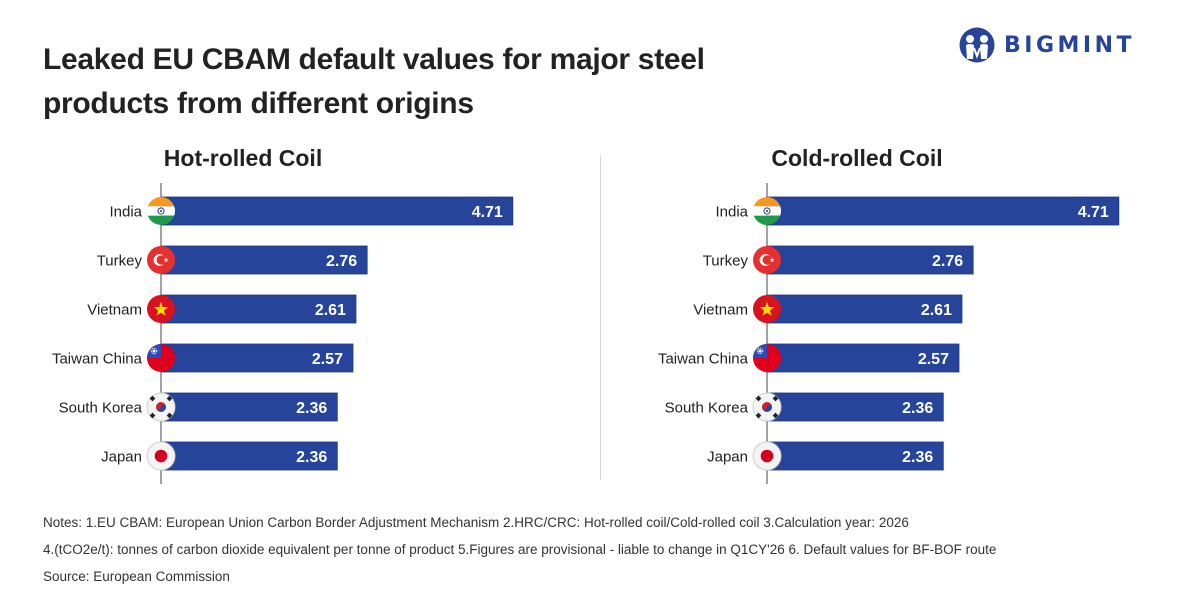 Image resolution: width=1200 pixels, height=600 pixels. I want to click on logo-text: BIGMINT, so click(1070, 45).